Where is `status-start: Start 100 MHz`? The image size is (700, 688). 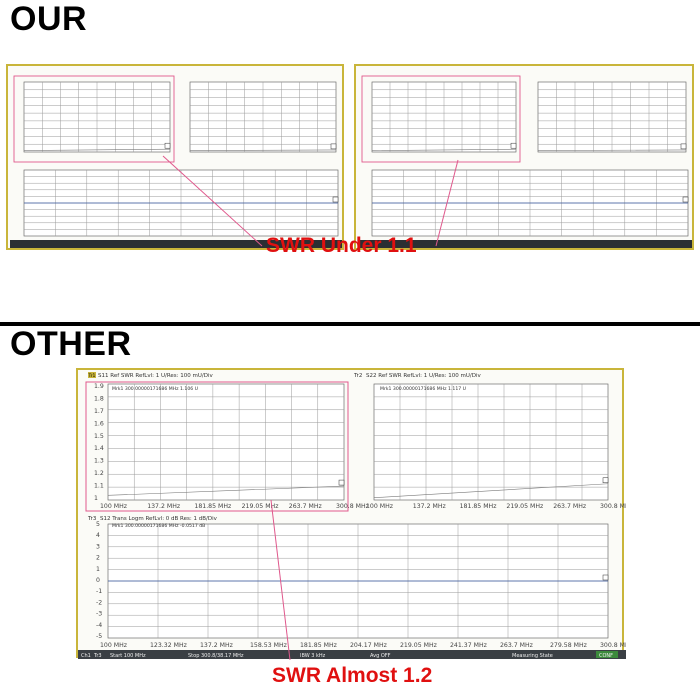
status-start: Start 100 MHz is located at coordinates (128, 656).